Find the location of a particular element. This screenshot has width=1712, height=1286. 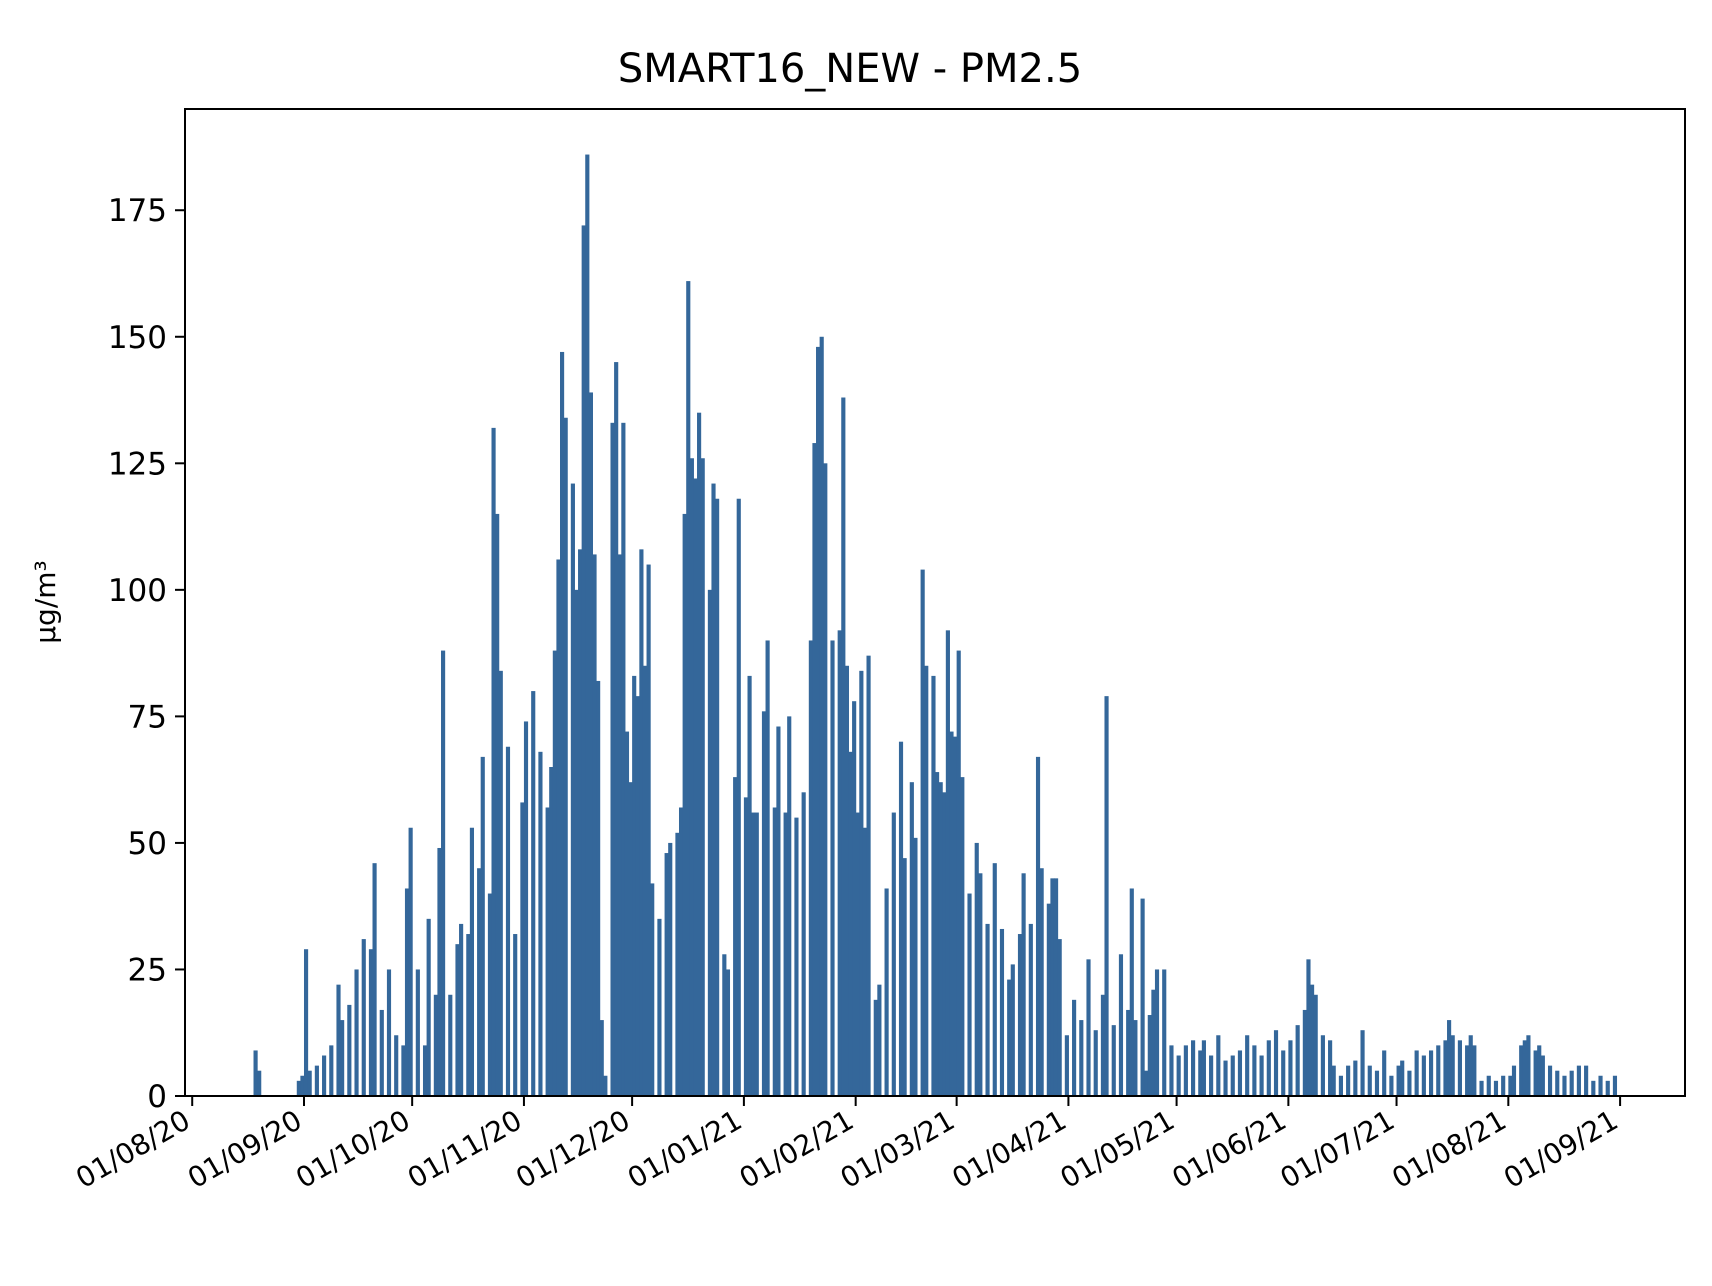

y-tick-label: 175 is located at coordinates (137, 211).